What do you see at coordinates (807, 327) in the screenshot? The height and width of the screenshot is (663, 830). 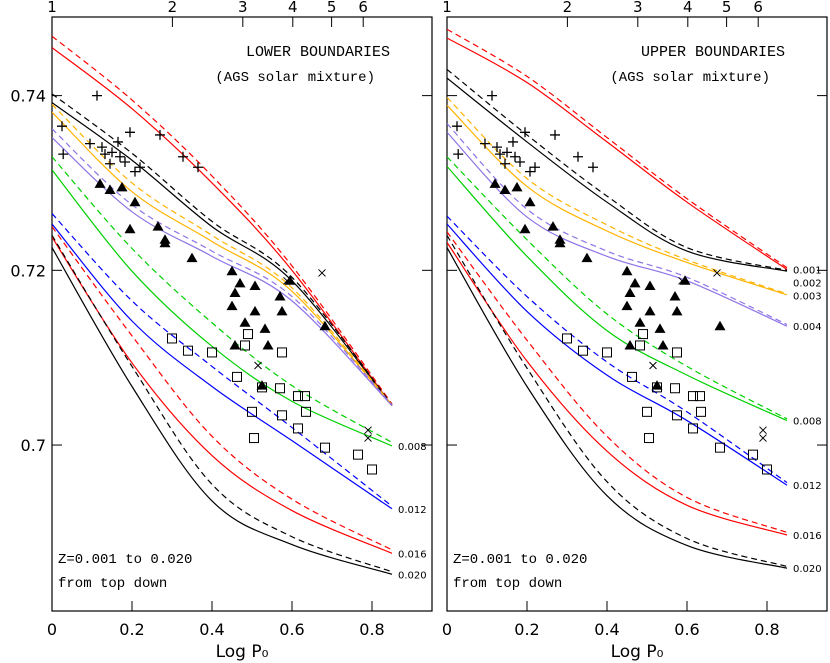 I see `curve-label: 0.004` at bounding box center [807, 327].